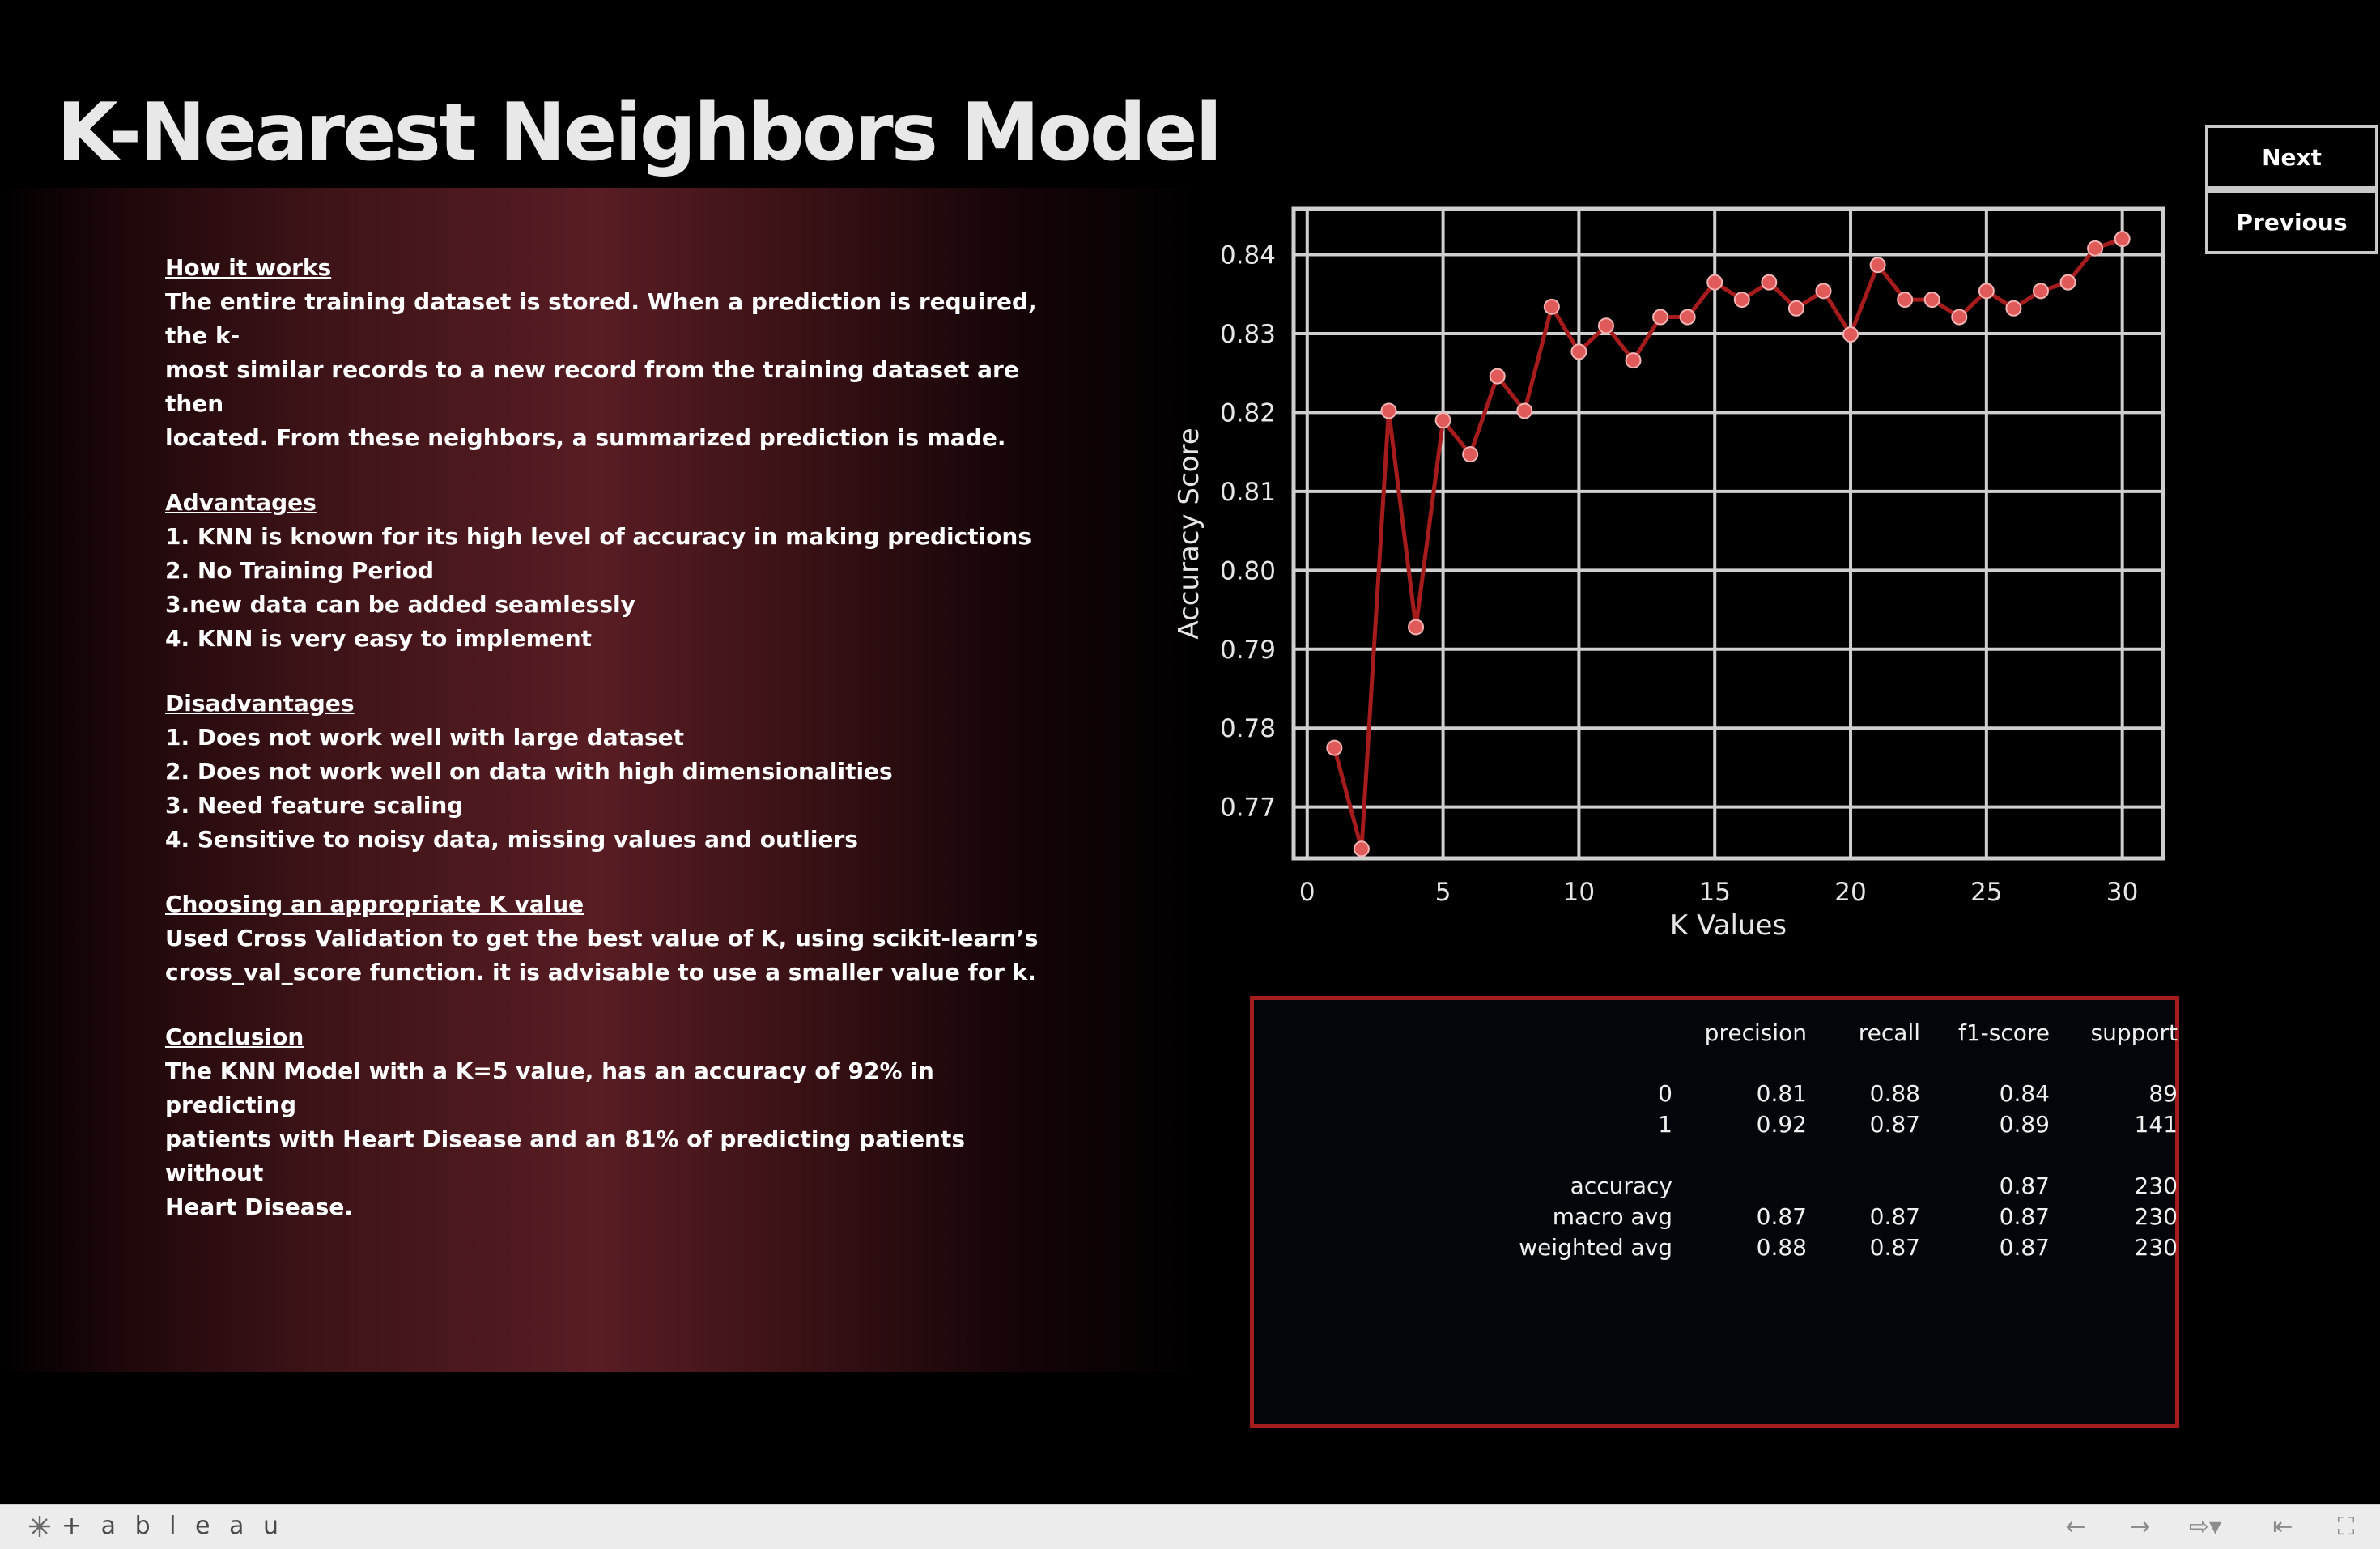 Image resolution: width=2380 pixels, height=1549 pixels. I want to click on report-header: recall, so click(1889, 1032).